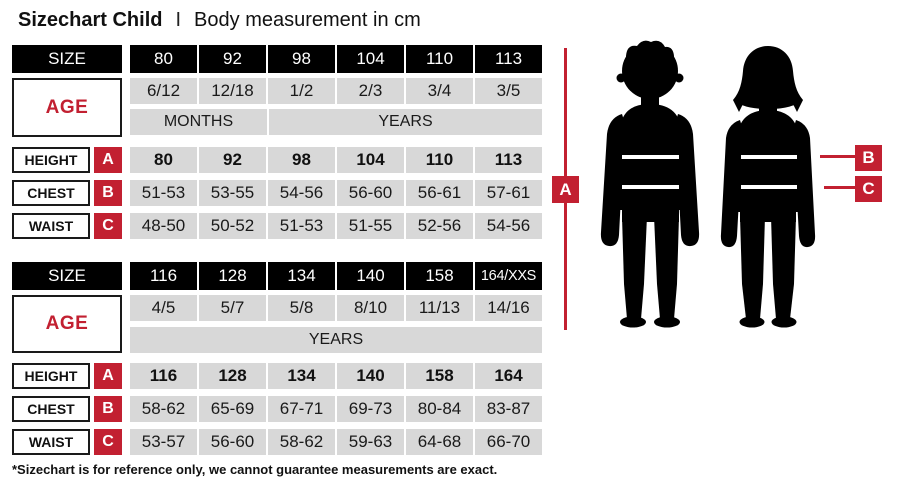 The height and width of the screenshot is (495, 897). I want to click on table2-waist-letter-c: C, so click(108, 442).